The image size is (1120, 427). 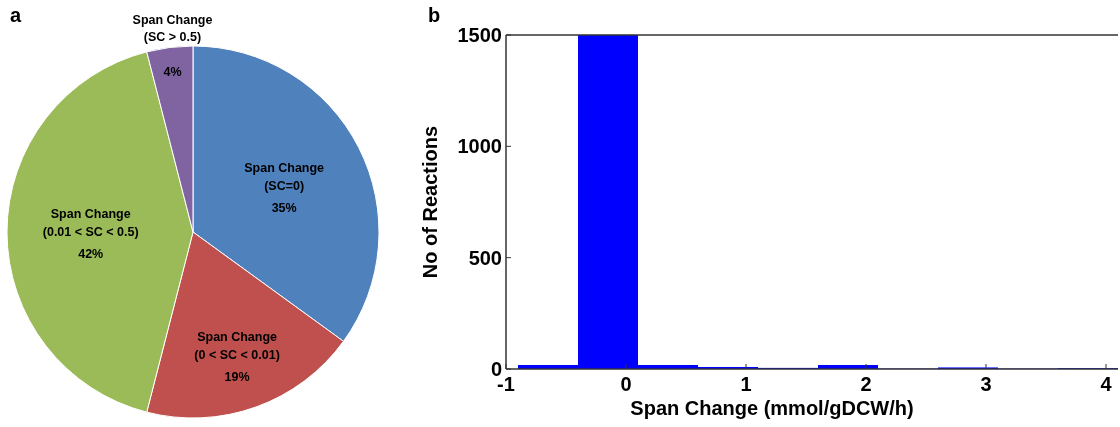 What do you see at coordinates (16, 15) in the screenshot?
I see `chart-title: a` at bounding box center [16, 15].